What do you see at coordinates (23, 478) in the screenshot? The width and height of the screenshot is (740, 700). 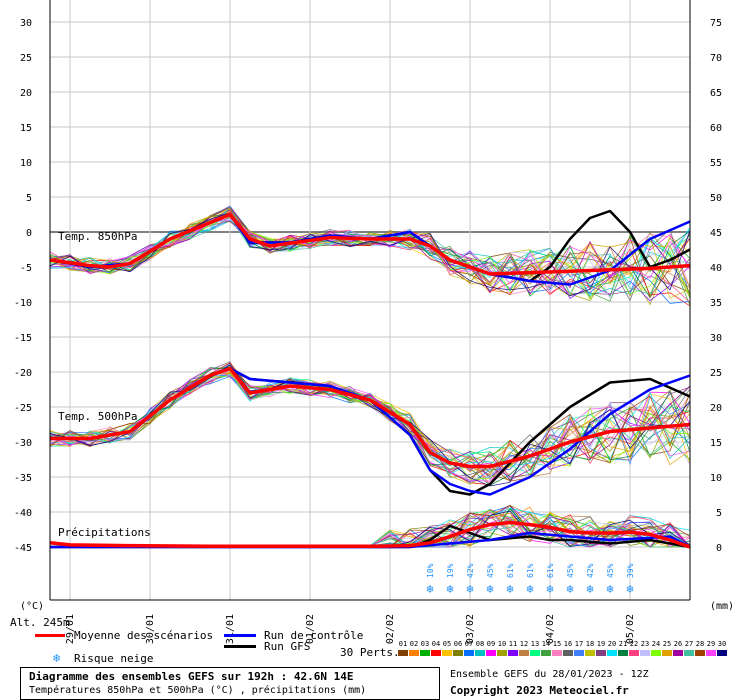 I see `left-tick-label: -35` at bounding box center [23, 478].